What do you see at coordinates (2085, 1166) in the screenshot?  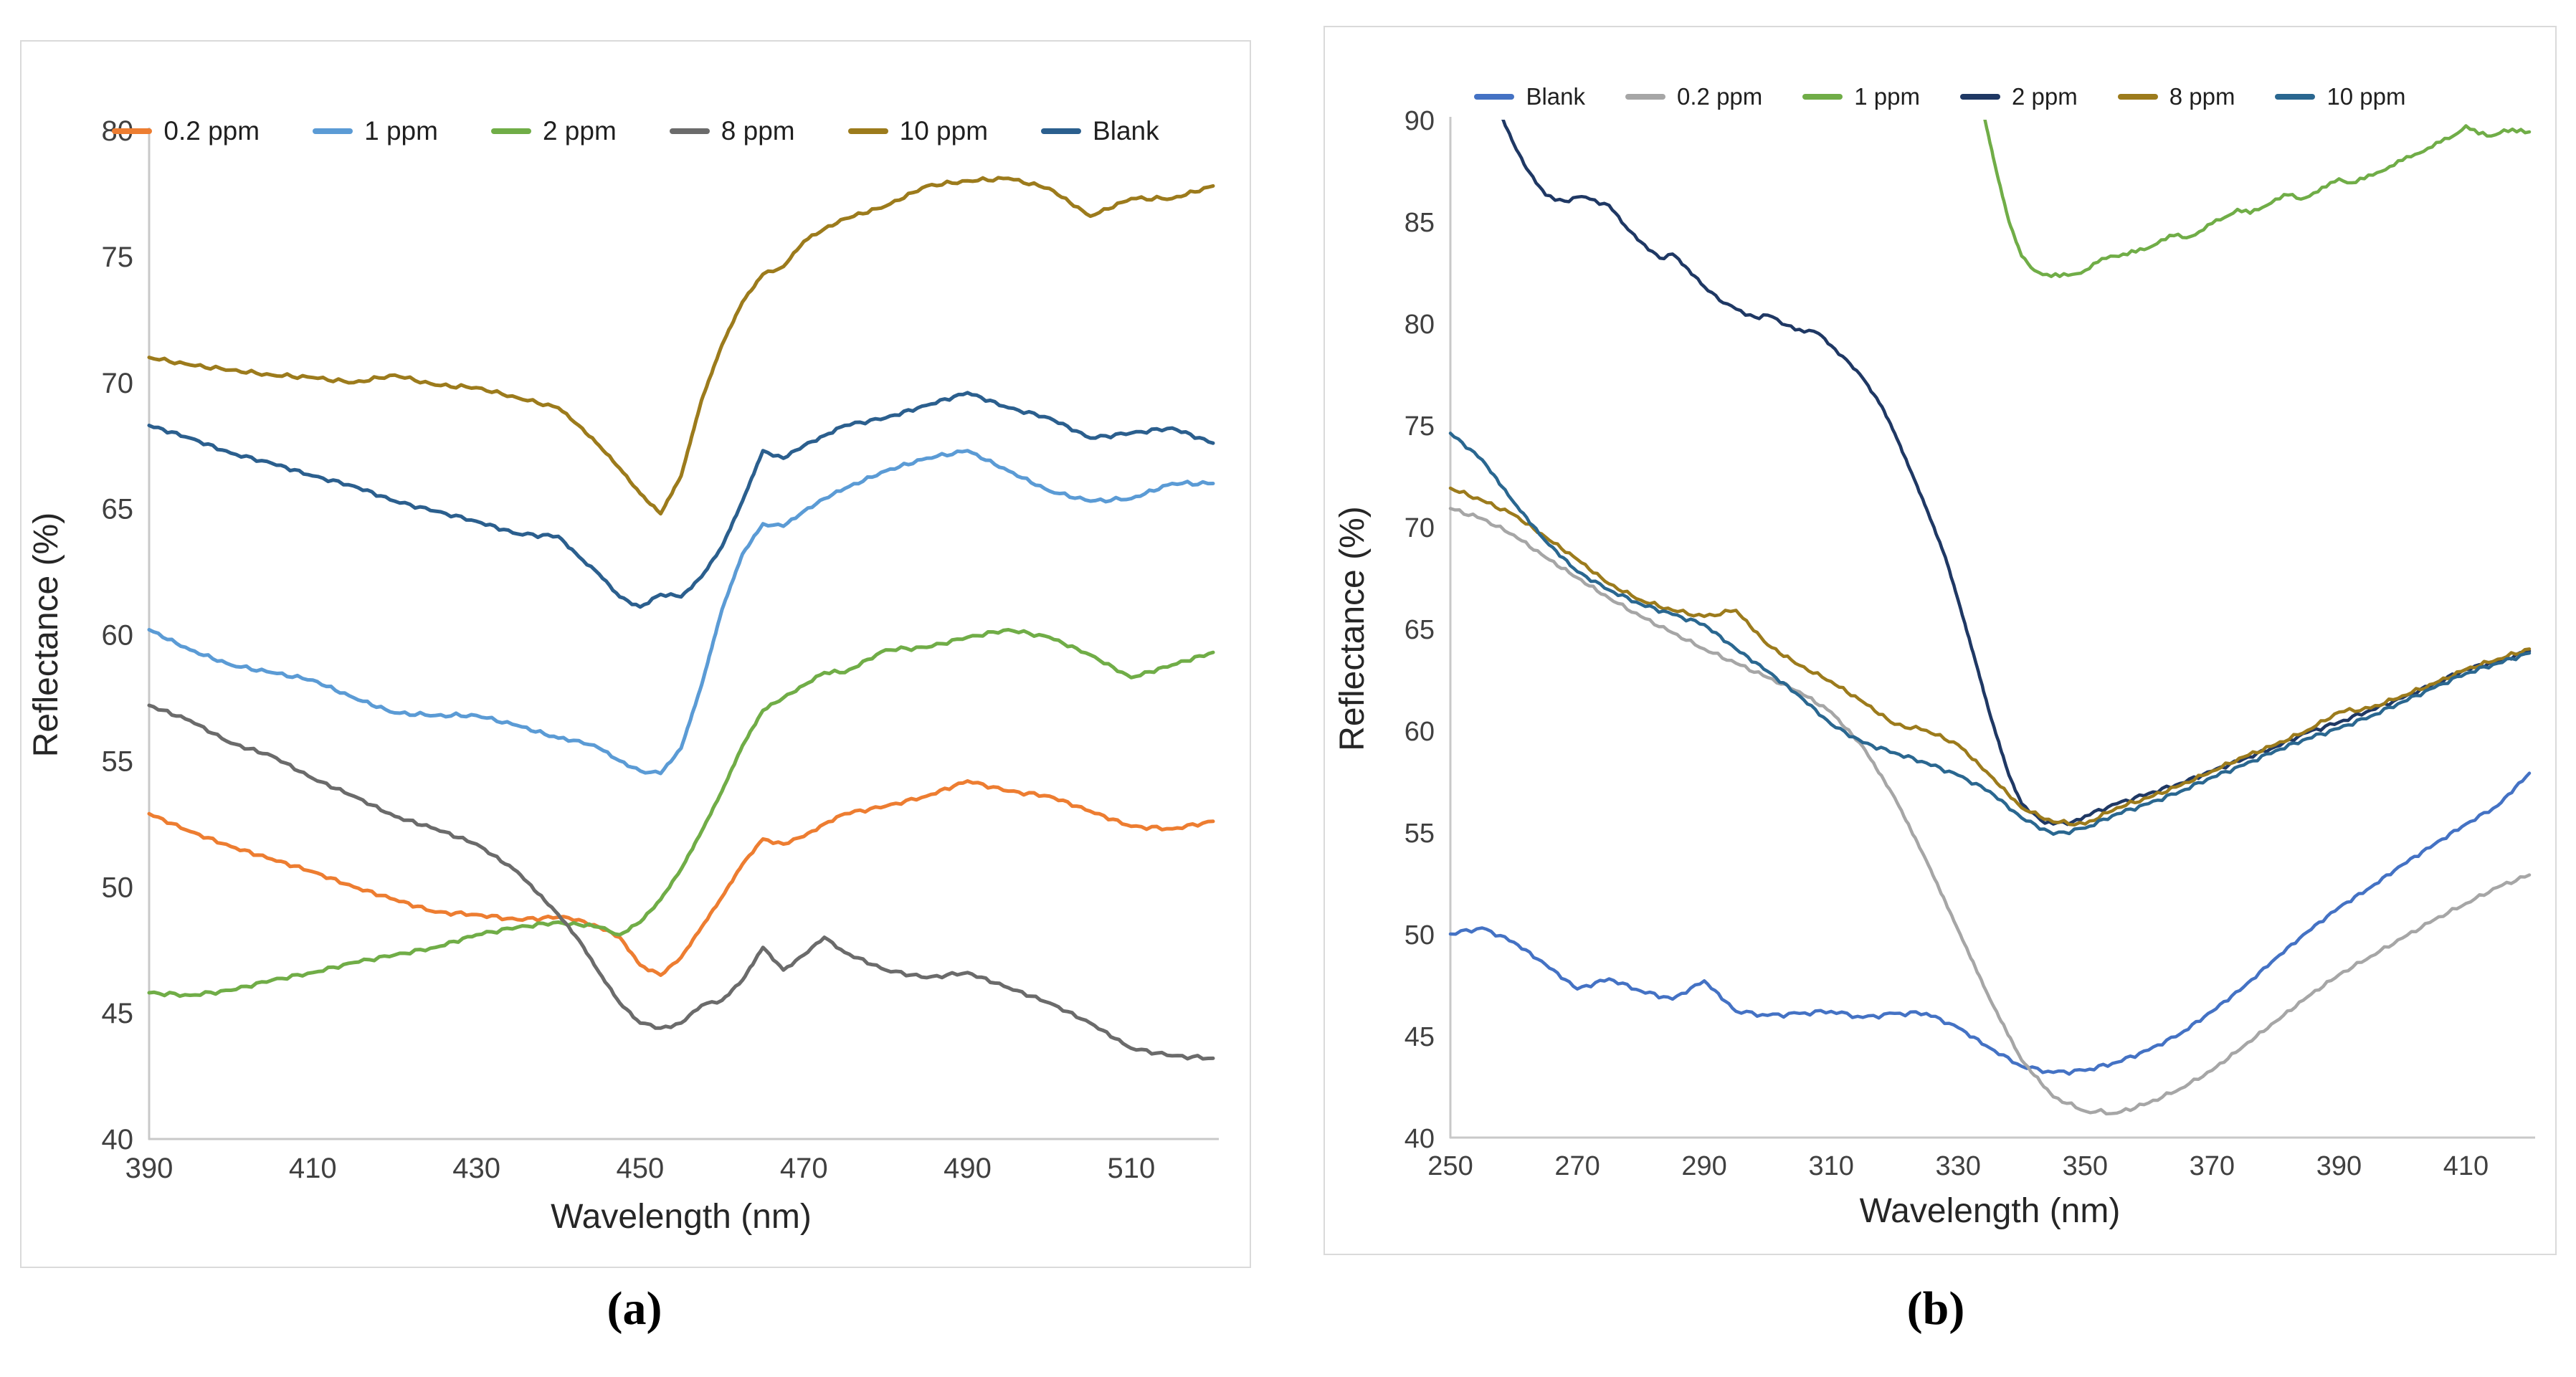 I see `x-tick-label: 350` at bounding box center [2085, 1166].